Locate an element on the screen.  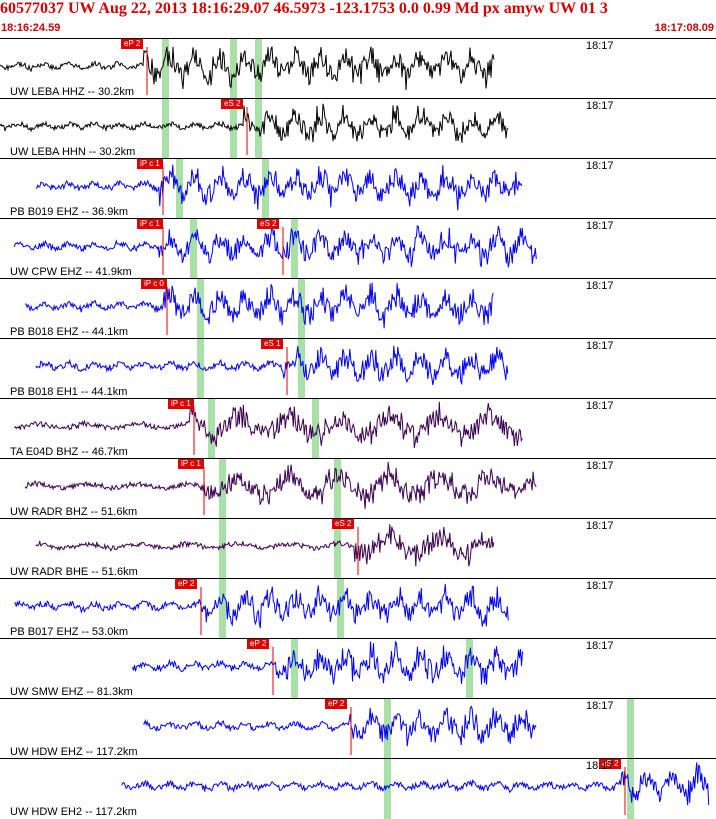
seismogram-panel: eS 2 18:17 UW HDW EH2 -- 117.2km is located at coordinates (358, 788).